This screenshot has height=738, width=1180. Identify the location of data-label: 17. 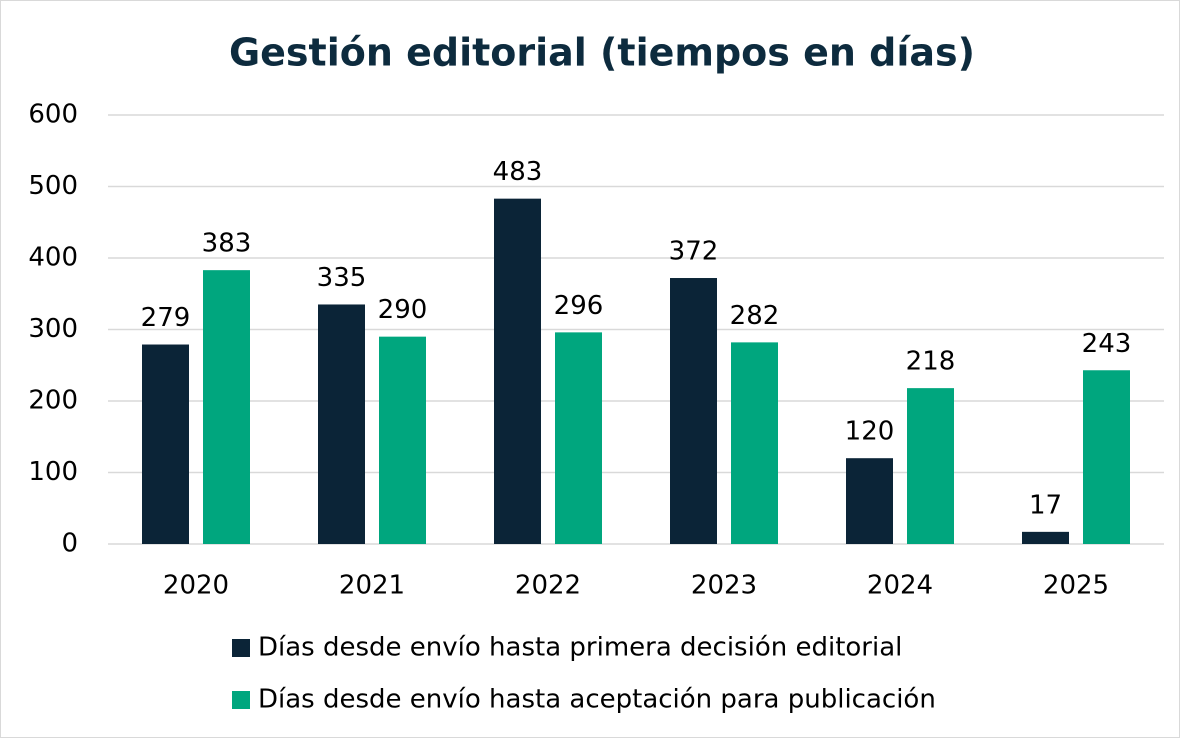
(1045, 505).